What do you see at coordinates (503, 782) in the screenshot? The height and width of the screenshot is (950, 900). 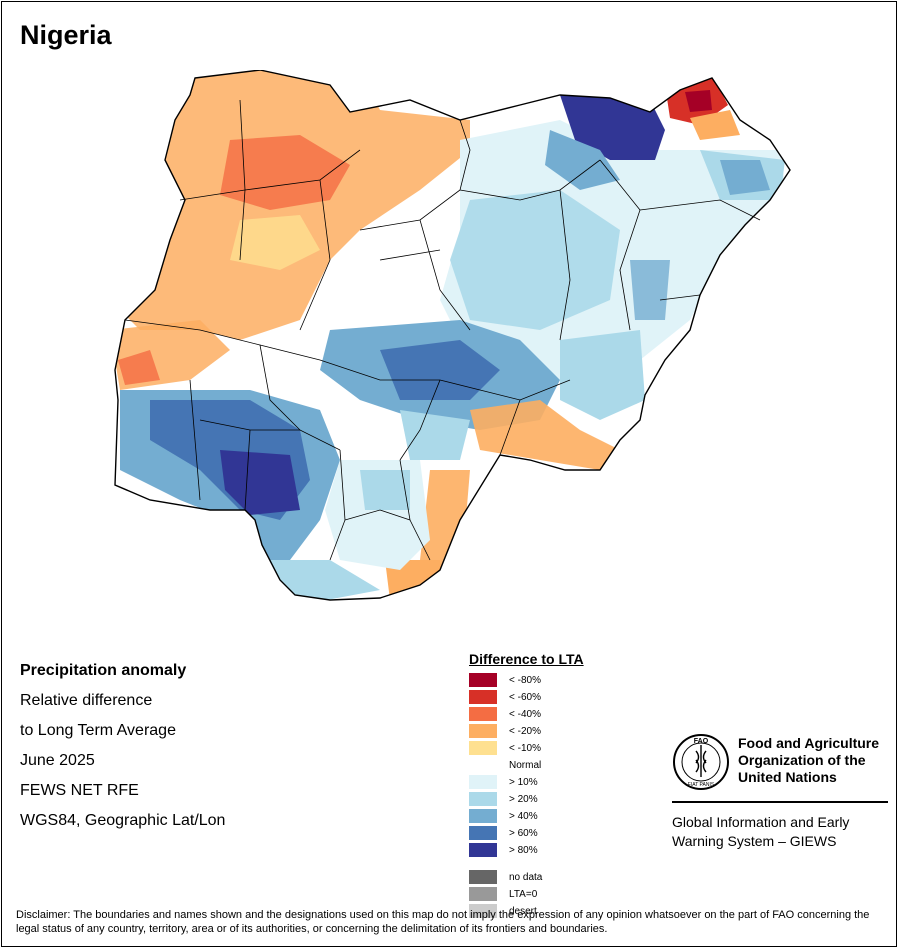 I see `legend-item: > 10%` at bounding box center [503, 782].